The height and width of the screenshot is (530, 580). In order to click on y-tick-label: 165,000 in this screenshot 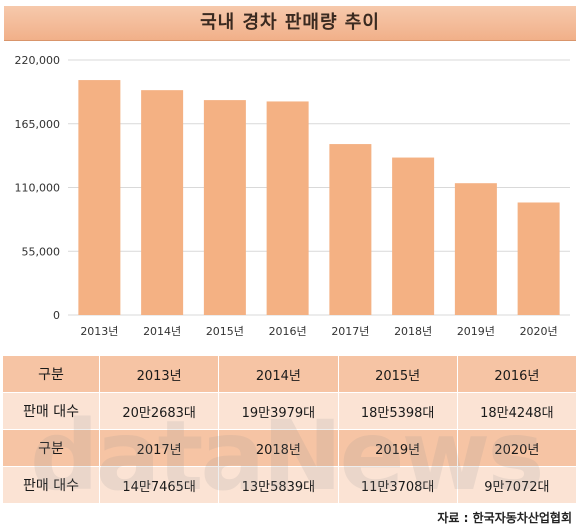, I will do `click(38, 124)`.